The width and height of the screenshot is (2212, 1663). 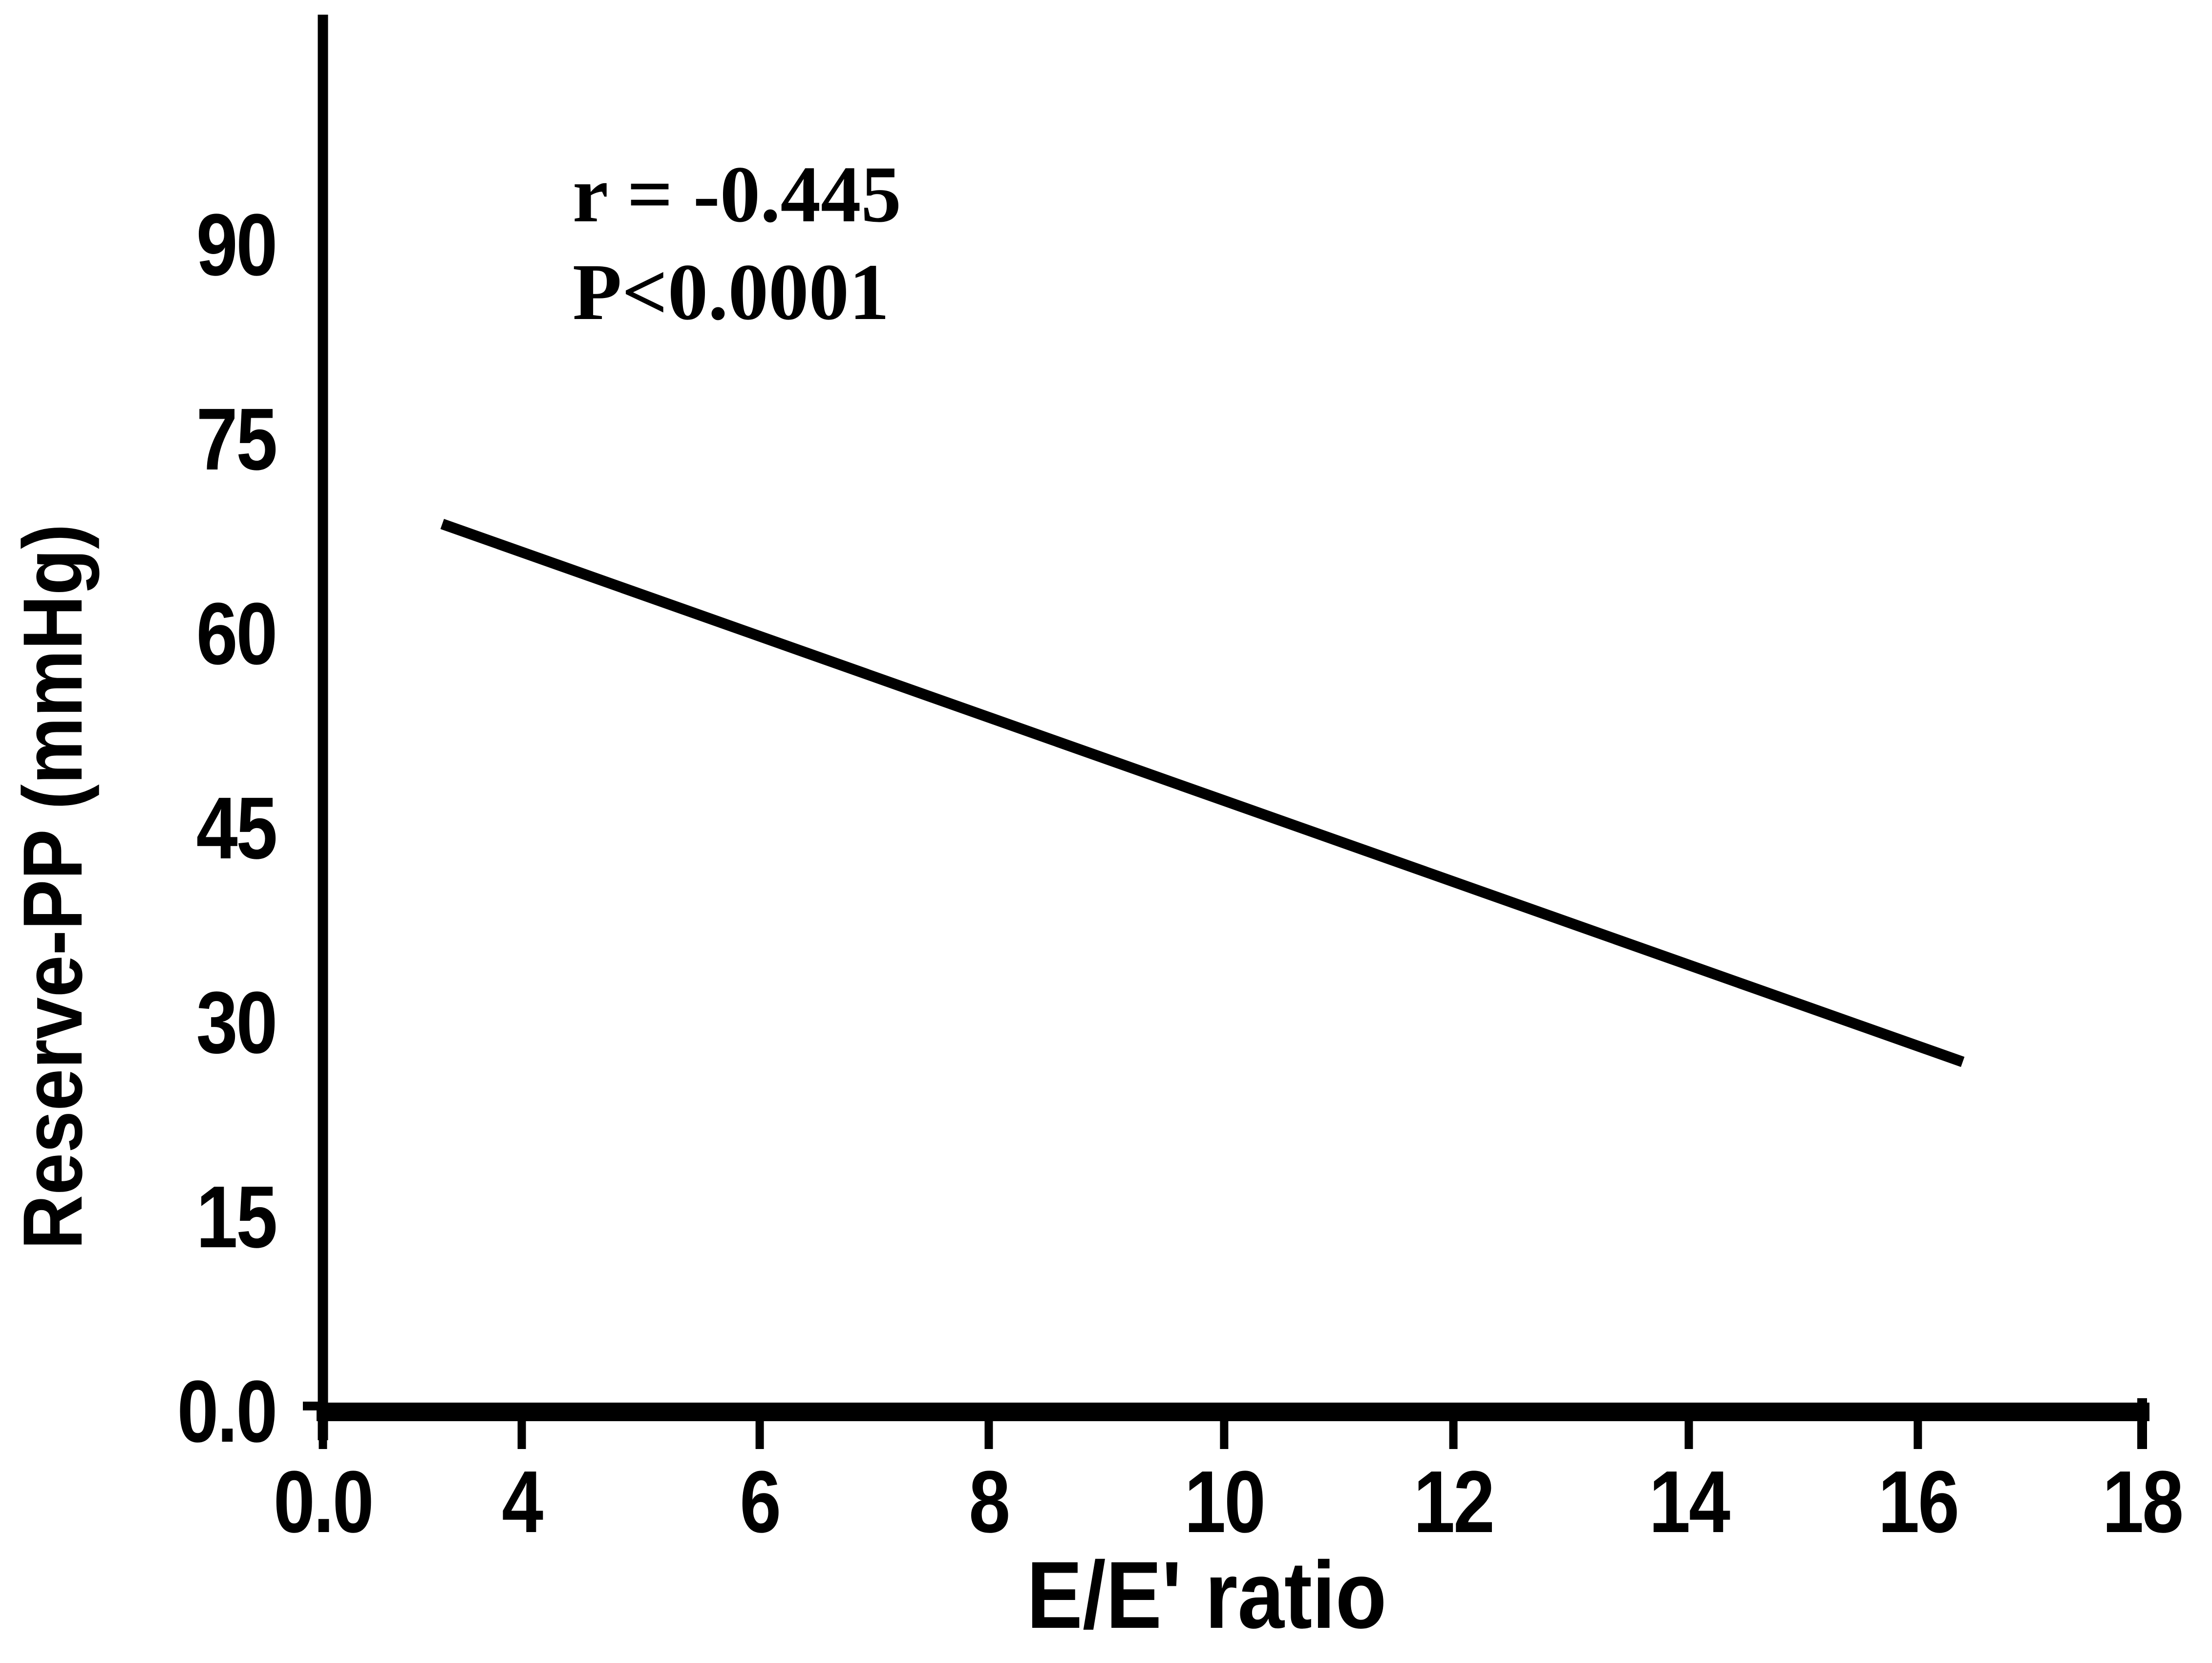 What do you see at coordinates (237, 634) in the screenshot?
I see `y-tick-label: 60` at bounding box center [237, 634].